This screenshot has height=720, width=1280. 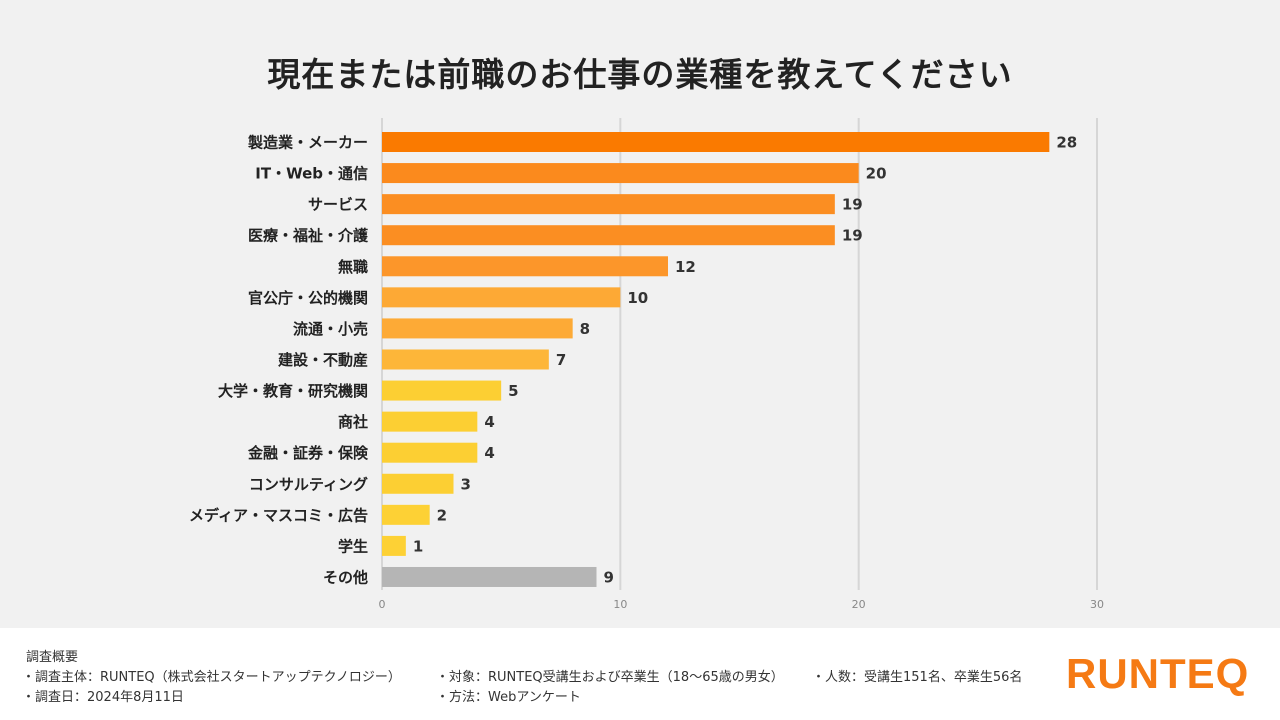 I want to click on chart-title: 現在または前職のお仕事の業種を教えてください, so click(x=640, y=74).